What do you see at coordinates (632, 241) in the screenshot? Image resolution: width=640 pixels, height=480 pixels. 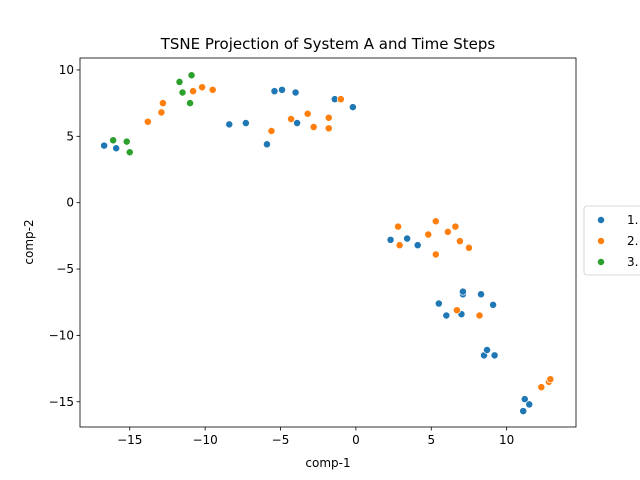 I see `legend-label: 2.` at bounding box center [632, 241].